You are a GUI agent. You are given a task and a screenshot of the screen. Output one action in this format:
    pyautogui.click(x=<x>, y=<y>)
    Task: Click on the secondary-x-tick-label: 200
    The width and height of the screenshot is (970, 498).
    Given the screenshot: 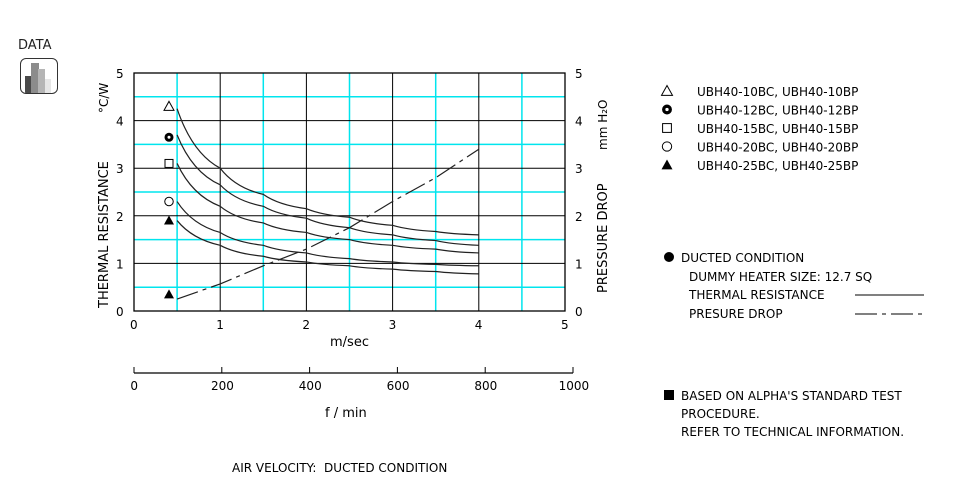 What is the action you would take?
    pyautogui.click(x=222, y=386)
    